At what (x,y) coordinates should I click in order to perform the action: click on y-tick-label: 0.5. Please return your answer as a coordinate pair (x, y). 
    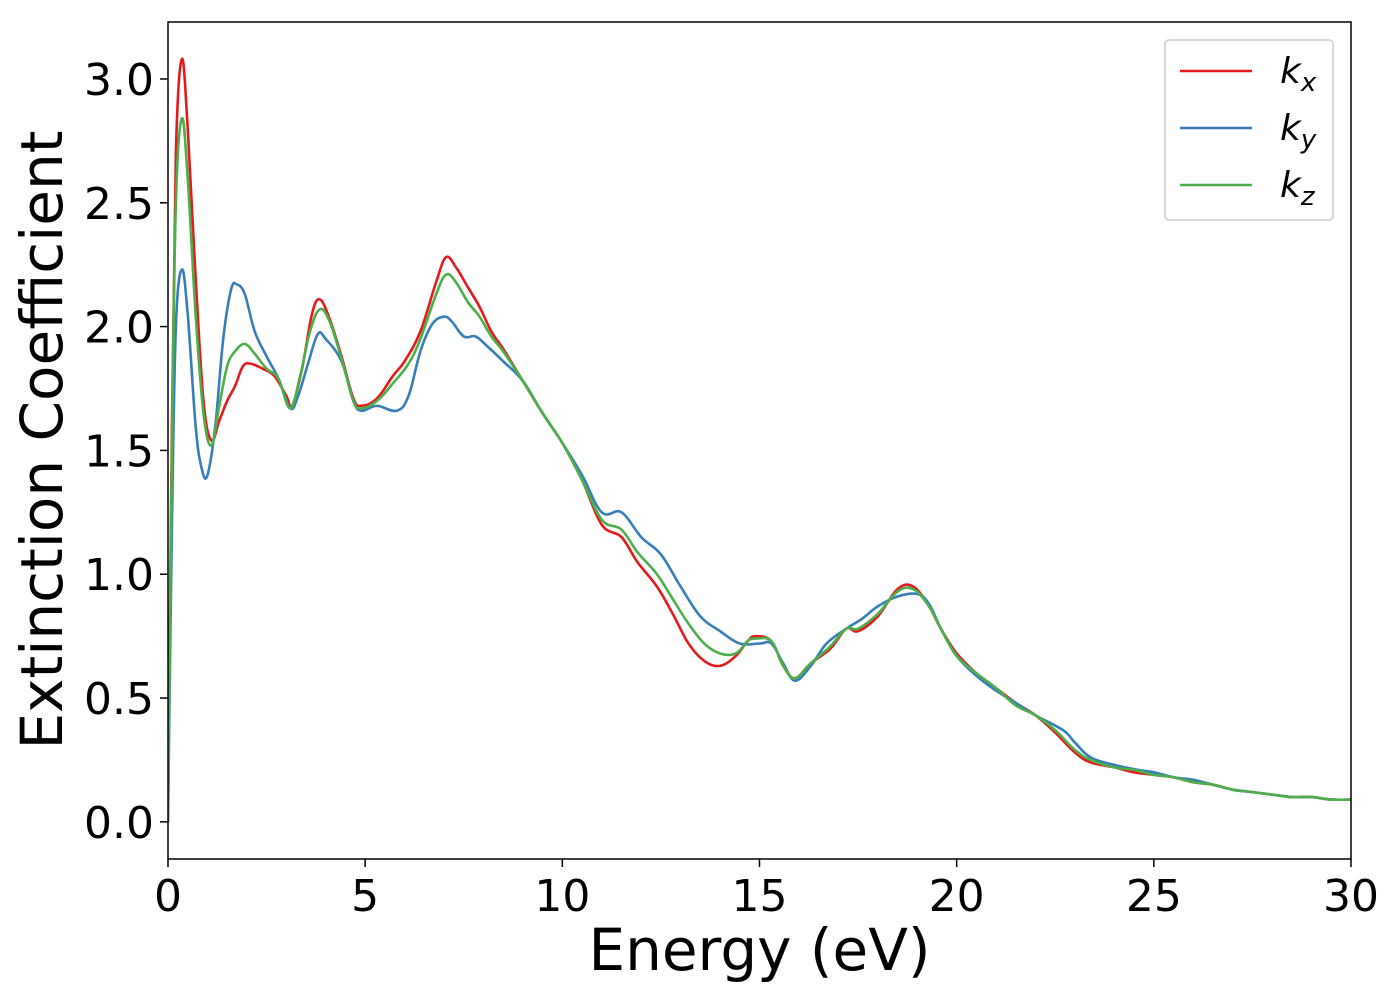
    Looking at the image, I should click on (119, 699).